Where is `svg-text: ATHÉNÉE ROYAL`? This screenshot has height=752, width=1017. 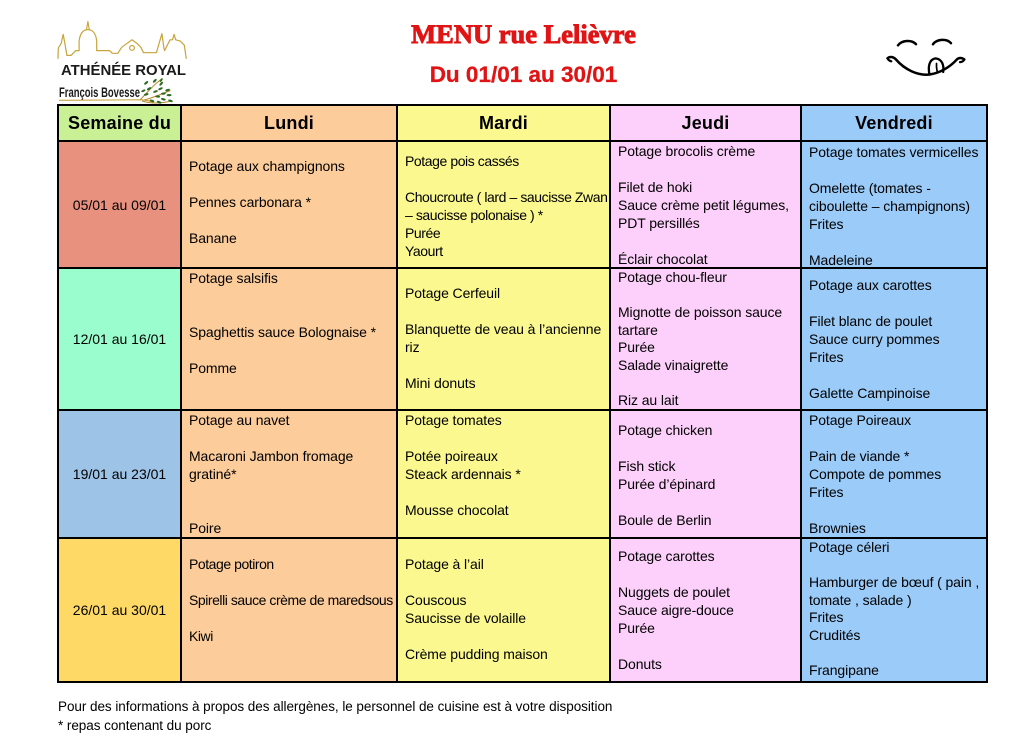 svg-text: ATHÉNÉE ROYAL is located at coordinates (123, 70).